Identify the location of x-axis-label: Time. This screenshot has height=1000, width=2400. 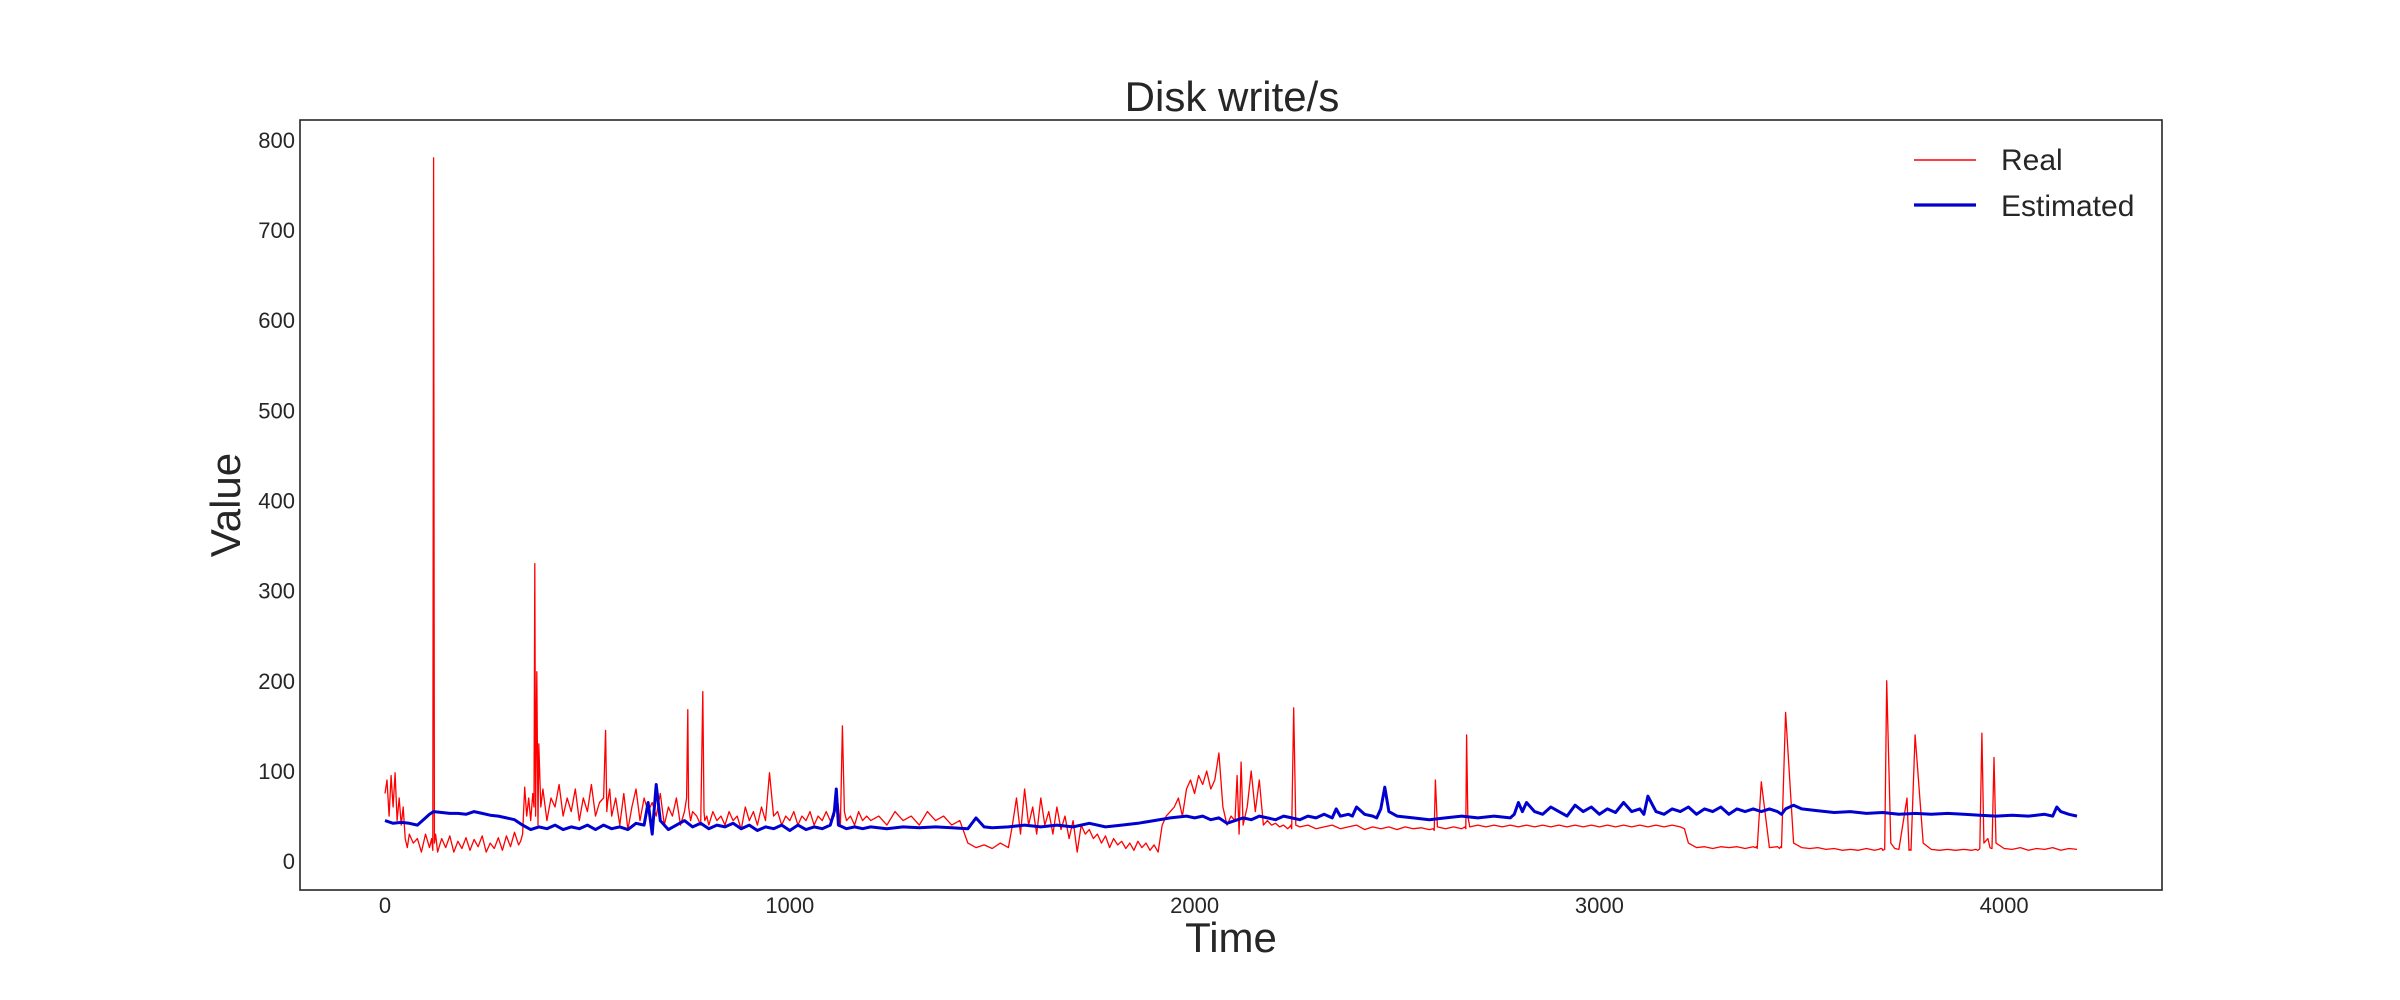
(1231, 937).